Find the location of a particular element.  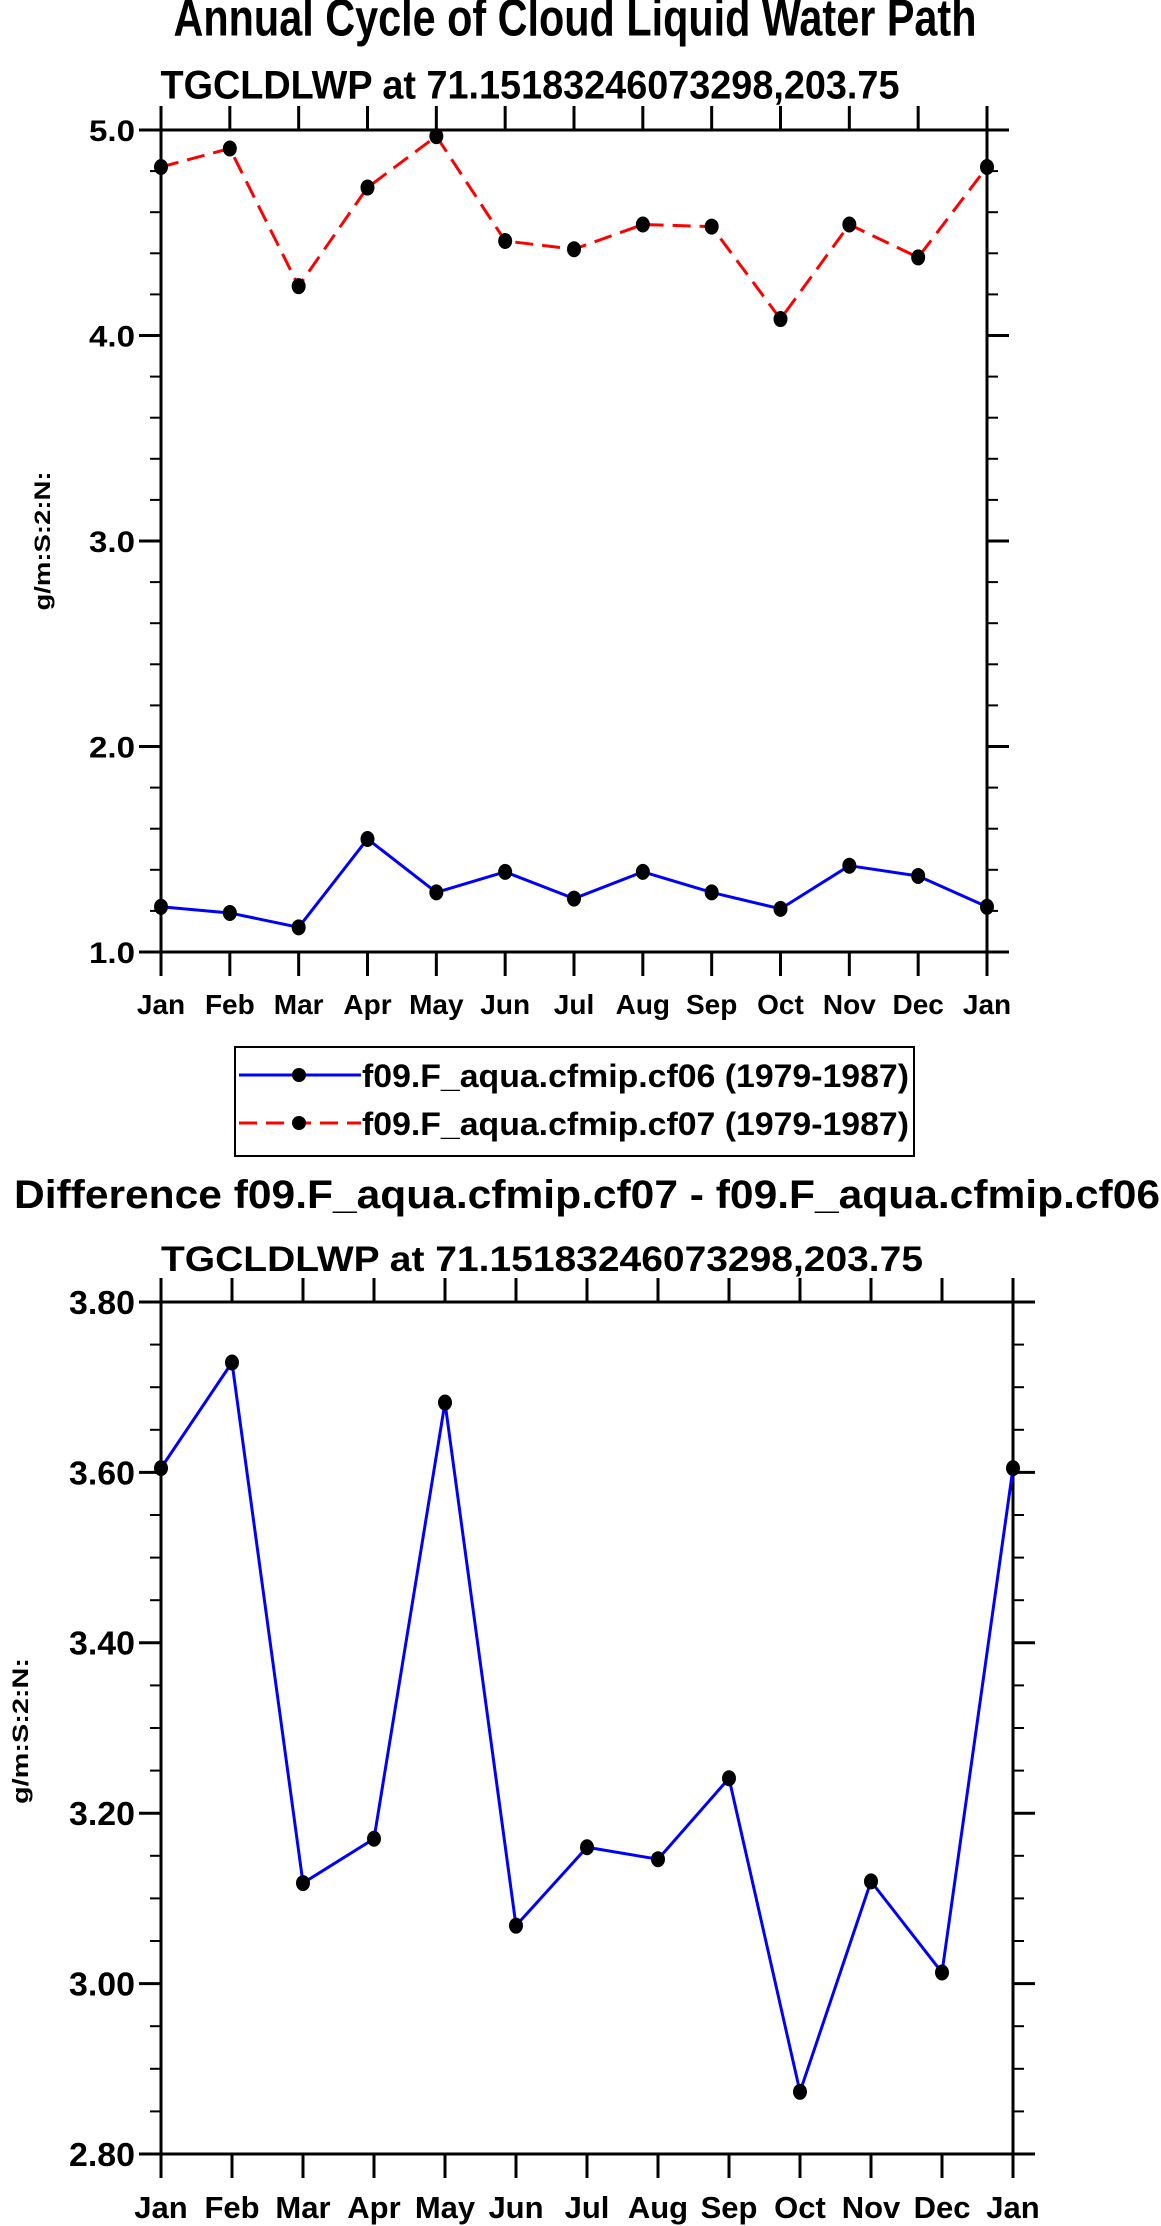

chart2-subtitle: TGCLDLWP at 71.15183246073298,203.75 is located at coordinates (542, 1259).